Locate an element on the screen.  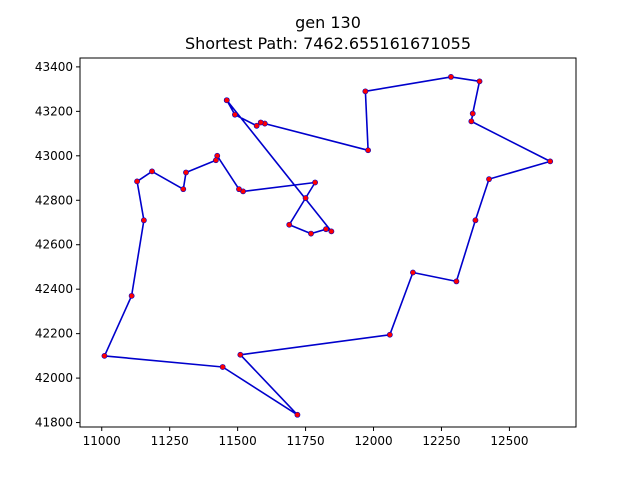
x-tick-label: 11000 is located at coordinates (102, 441).